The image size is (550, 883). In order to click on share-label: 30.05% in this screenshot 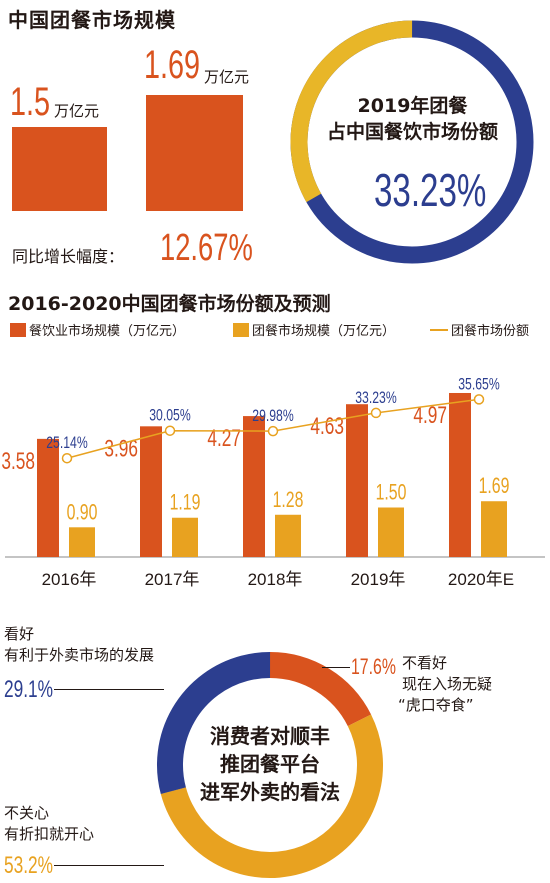, I will do `click(169, 416)`.